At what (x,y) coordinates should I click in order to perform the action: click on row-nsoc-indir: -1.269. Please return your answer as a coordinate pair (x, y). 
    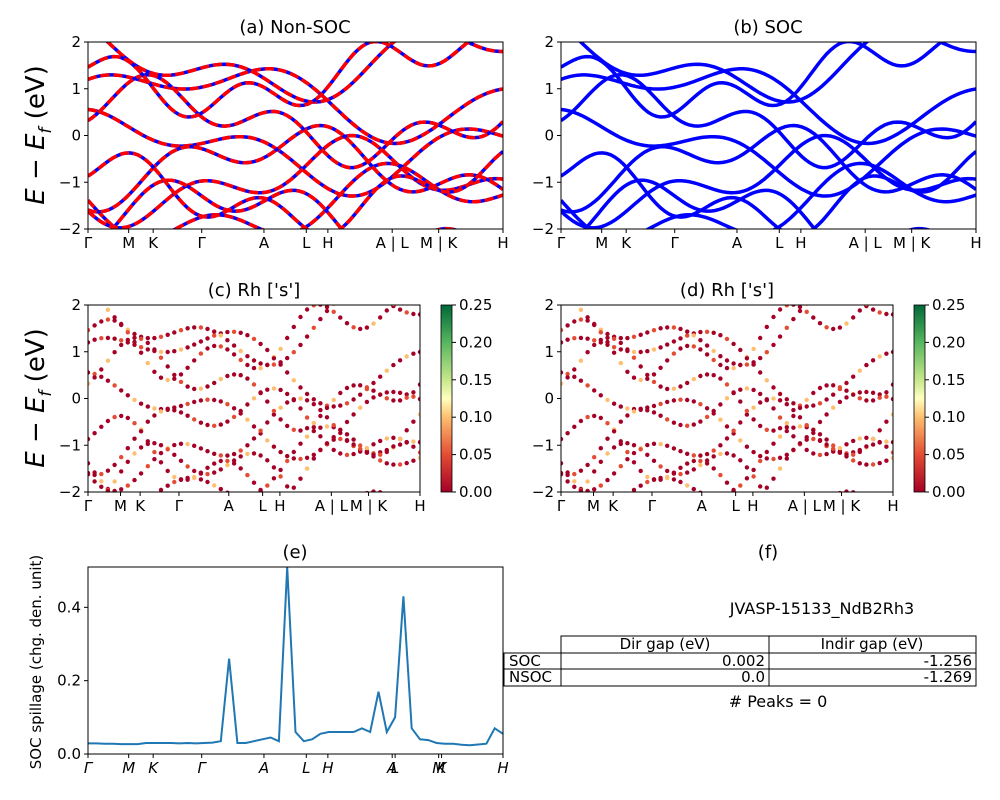
    Looking at the image, I should click on (948, 677).